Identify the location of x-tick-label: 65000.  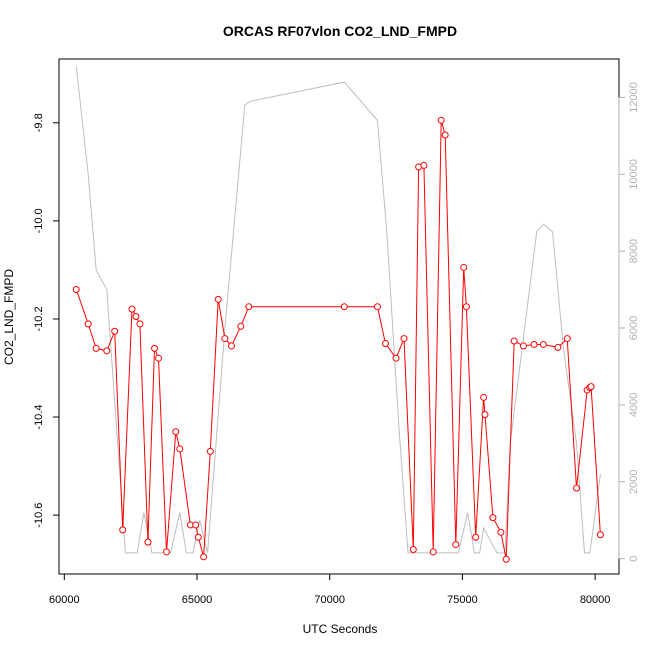
(197, 600).